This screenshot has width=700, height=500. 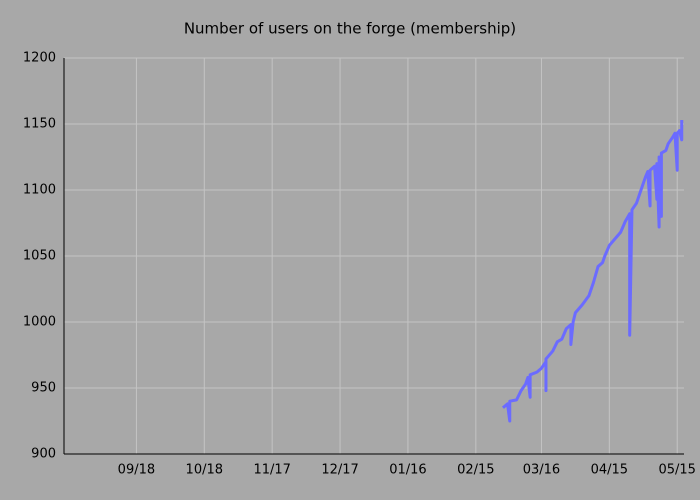 What do you see at coordinates (609, 470) in the screenshot?
I see `x-tick-label: 04/15` at bounding box center [609, 470].